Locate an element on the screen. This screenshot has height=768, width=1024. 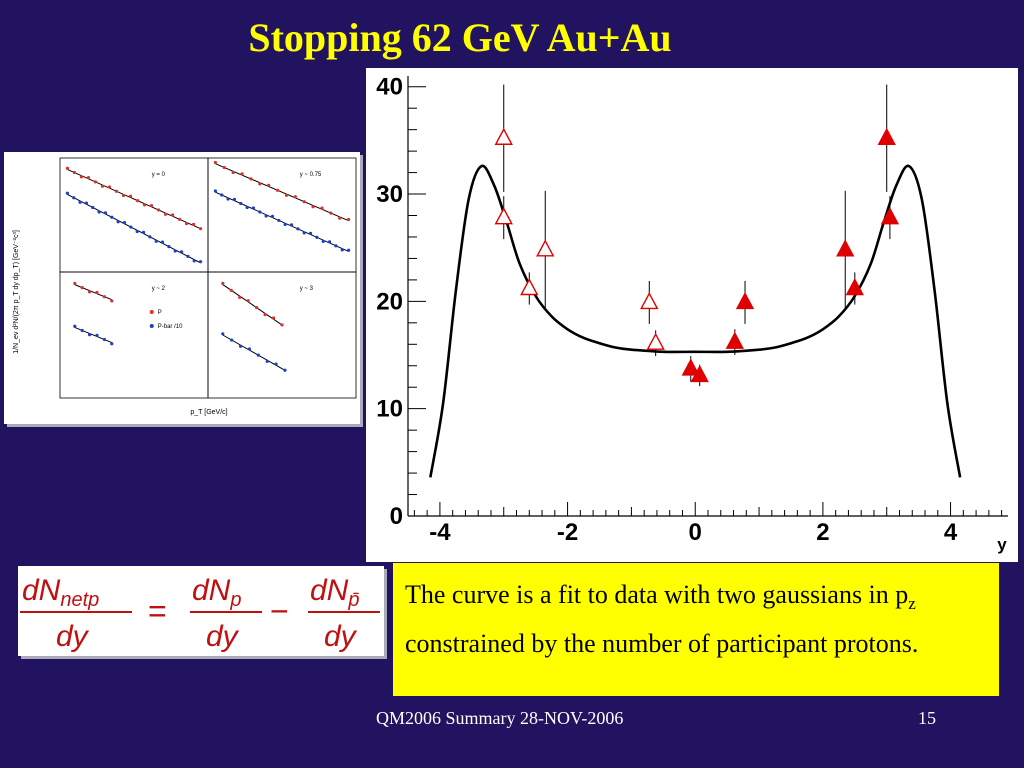
slide-title: Stopping 62 GeV Au+Au is located at coordinates (460, 37).